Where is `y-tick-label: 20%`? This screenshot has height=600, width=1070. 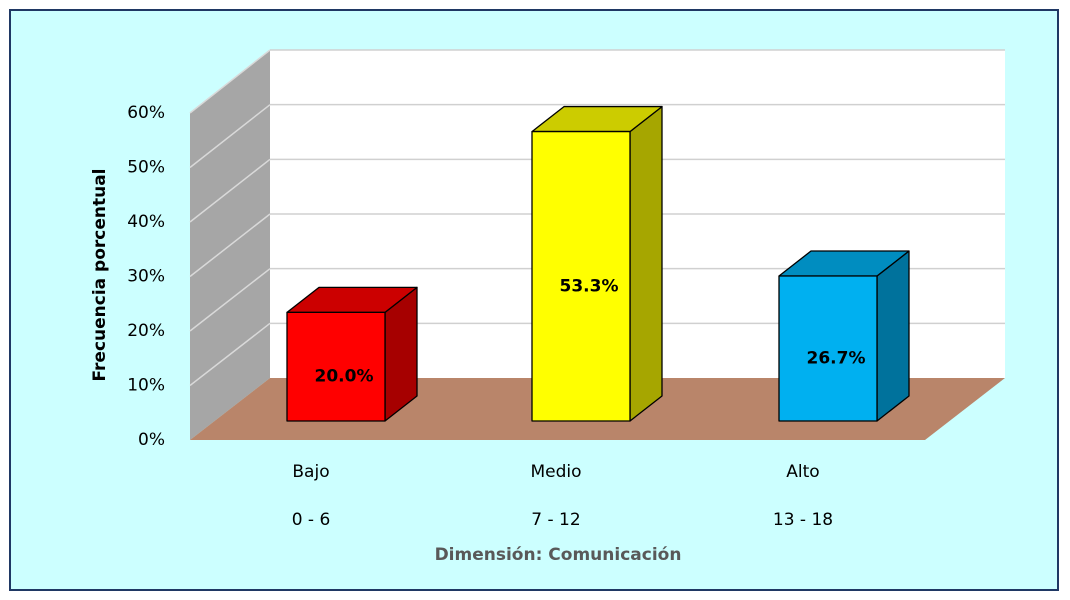
y-tick-label: 20% is located at coordinates (146, 331).